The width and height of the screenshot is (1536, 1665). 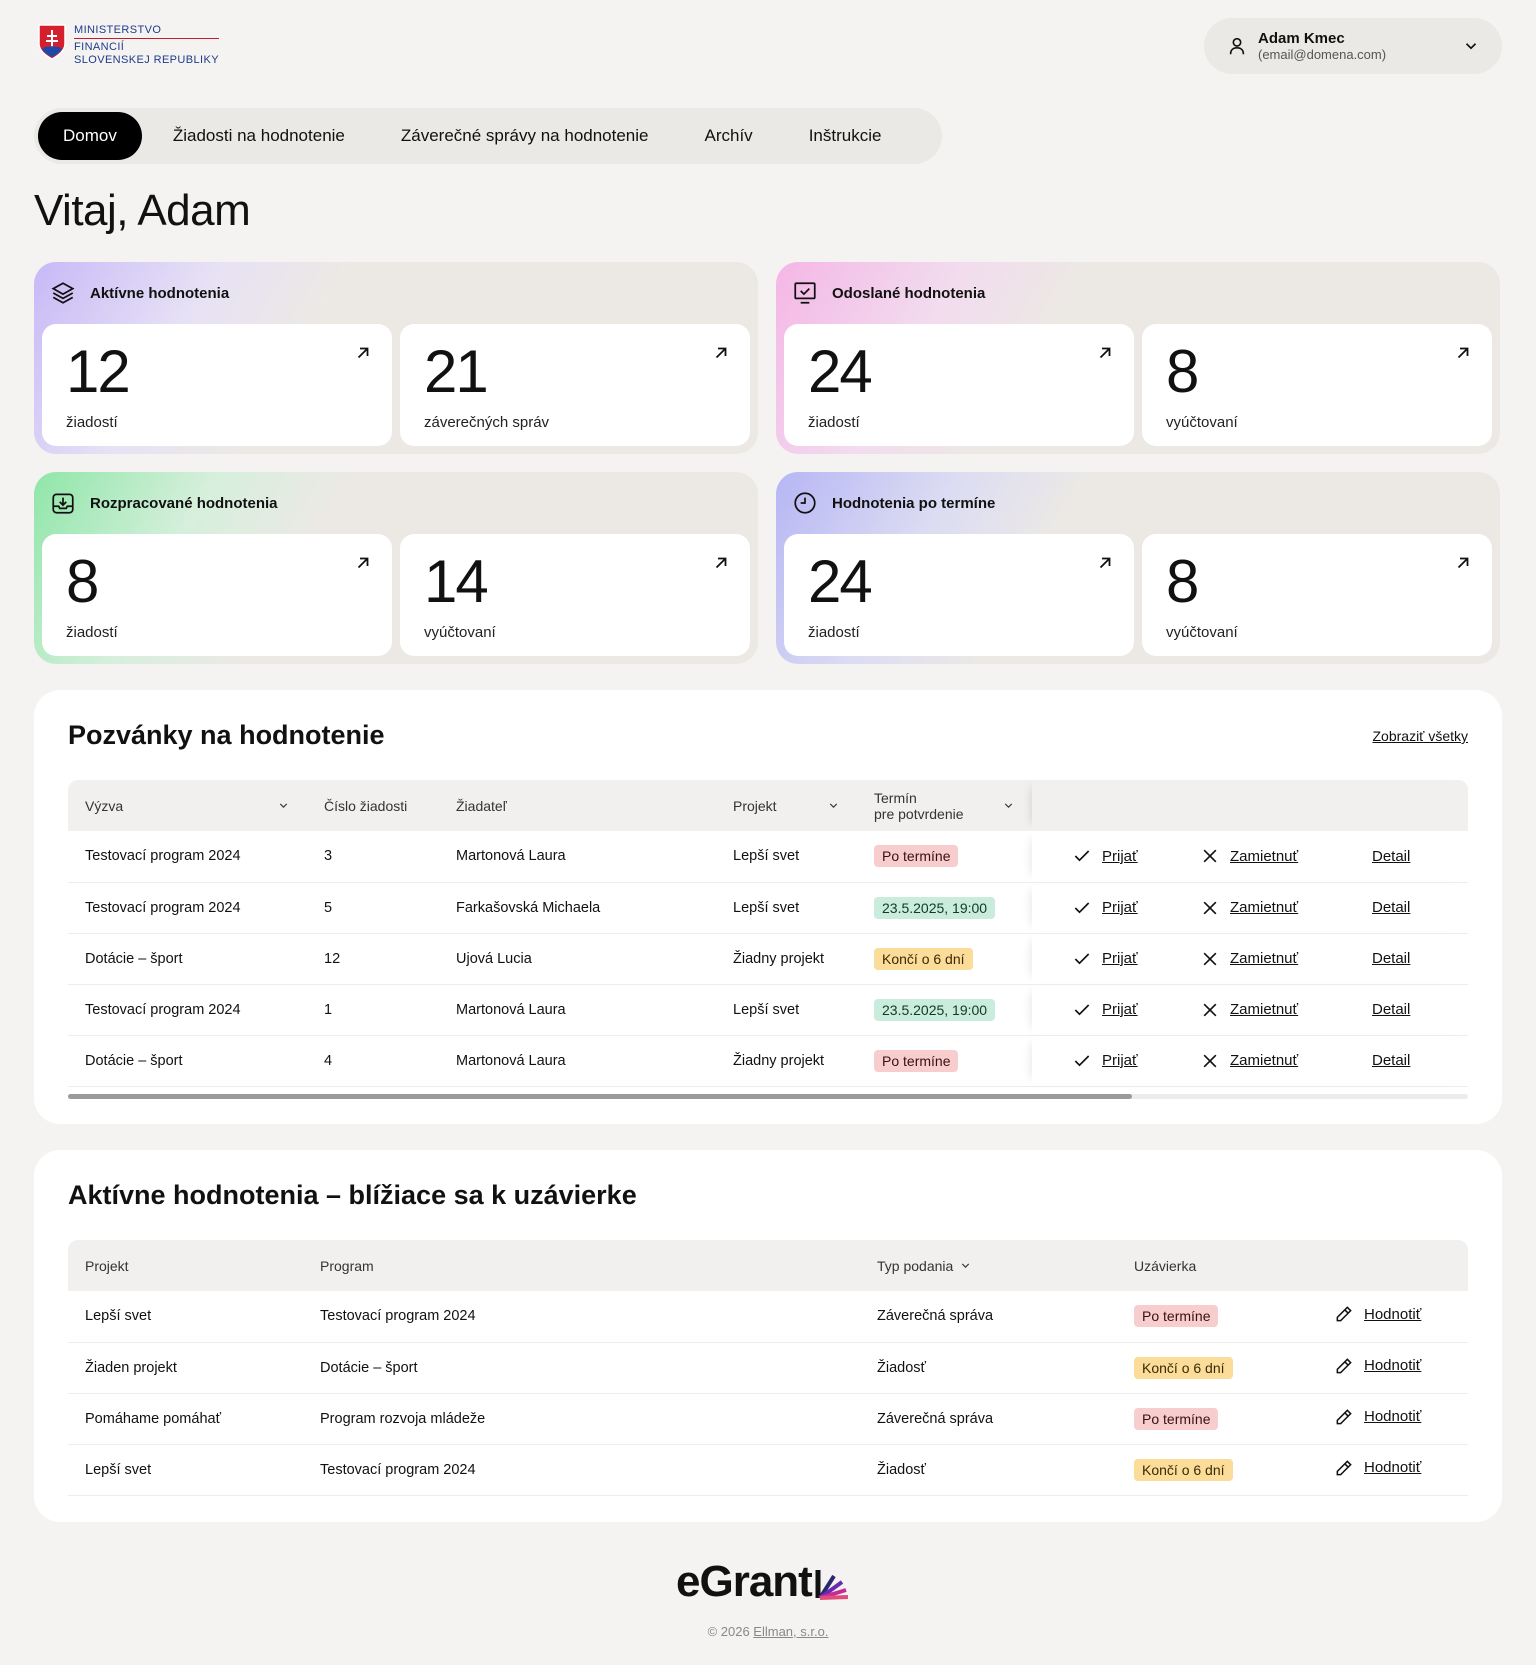 What do you see at coordinates (63, 293) in the screenshot?
I see `layers-icon` at bounding box center [63, 293].